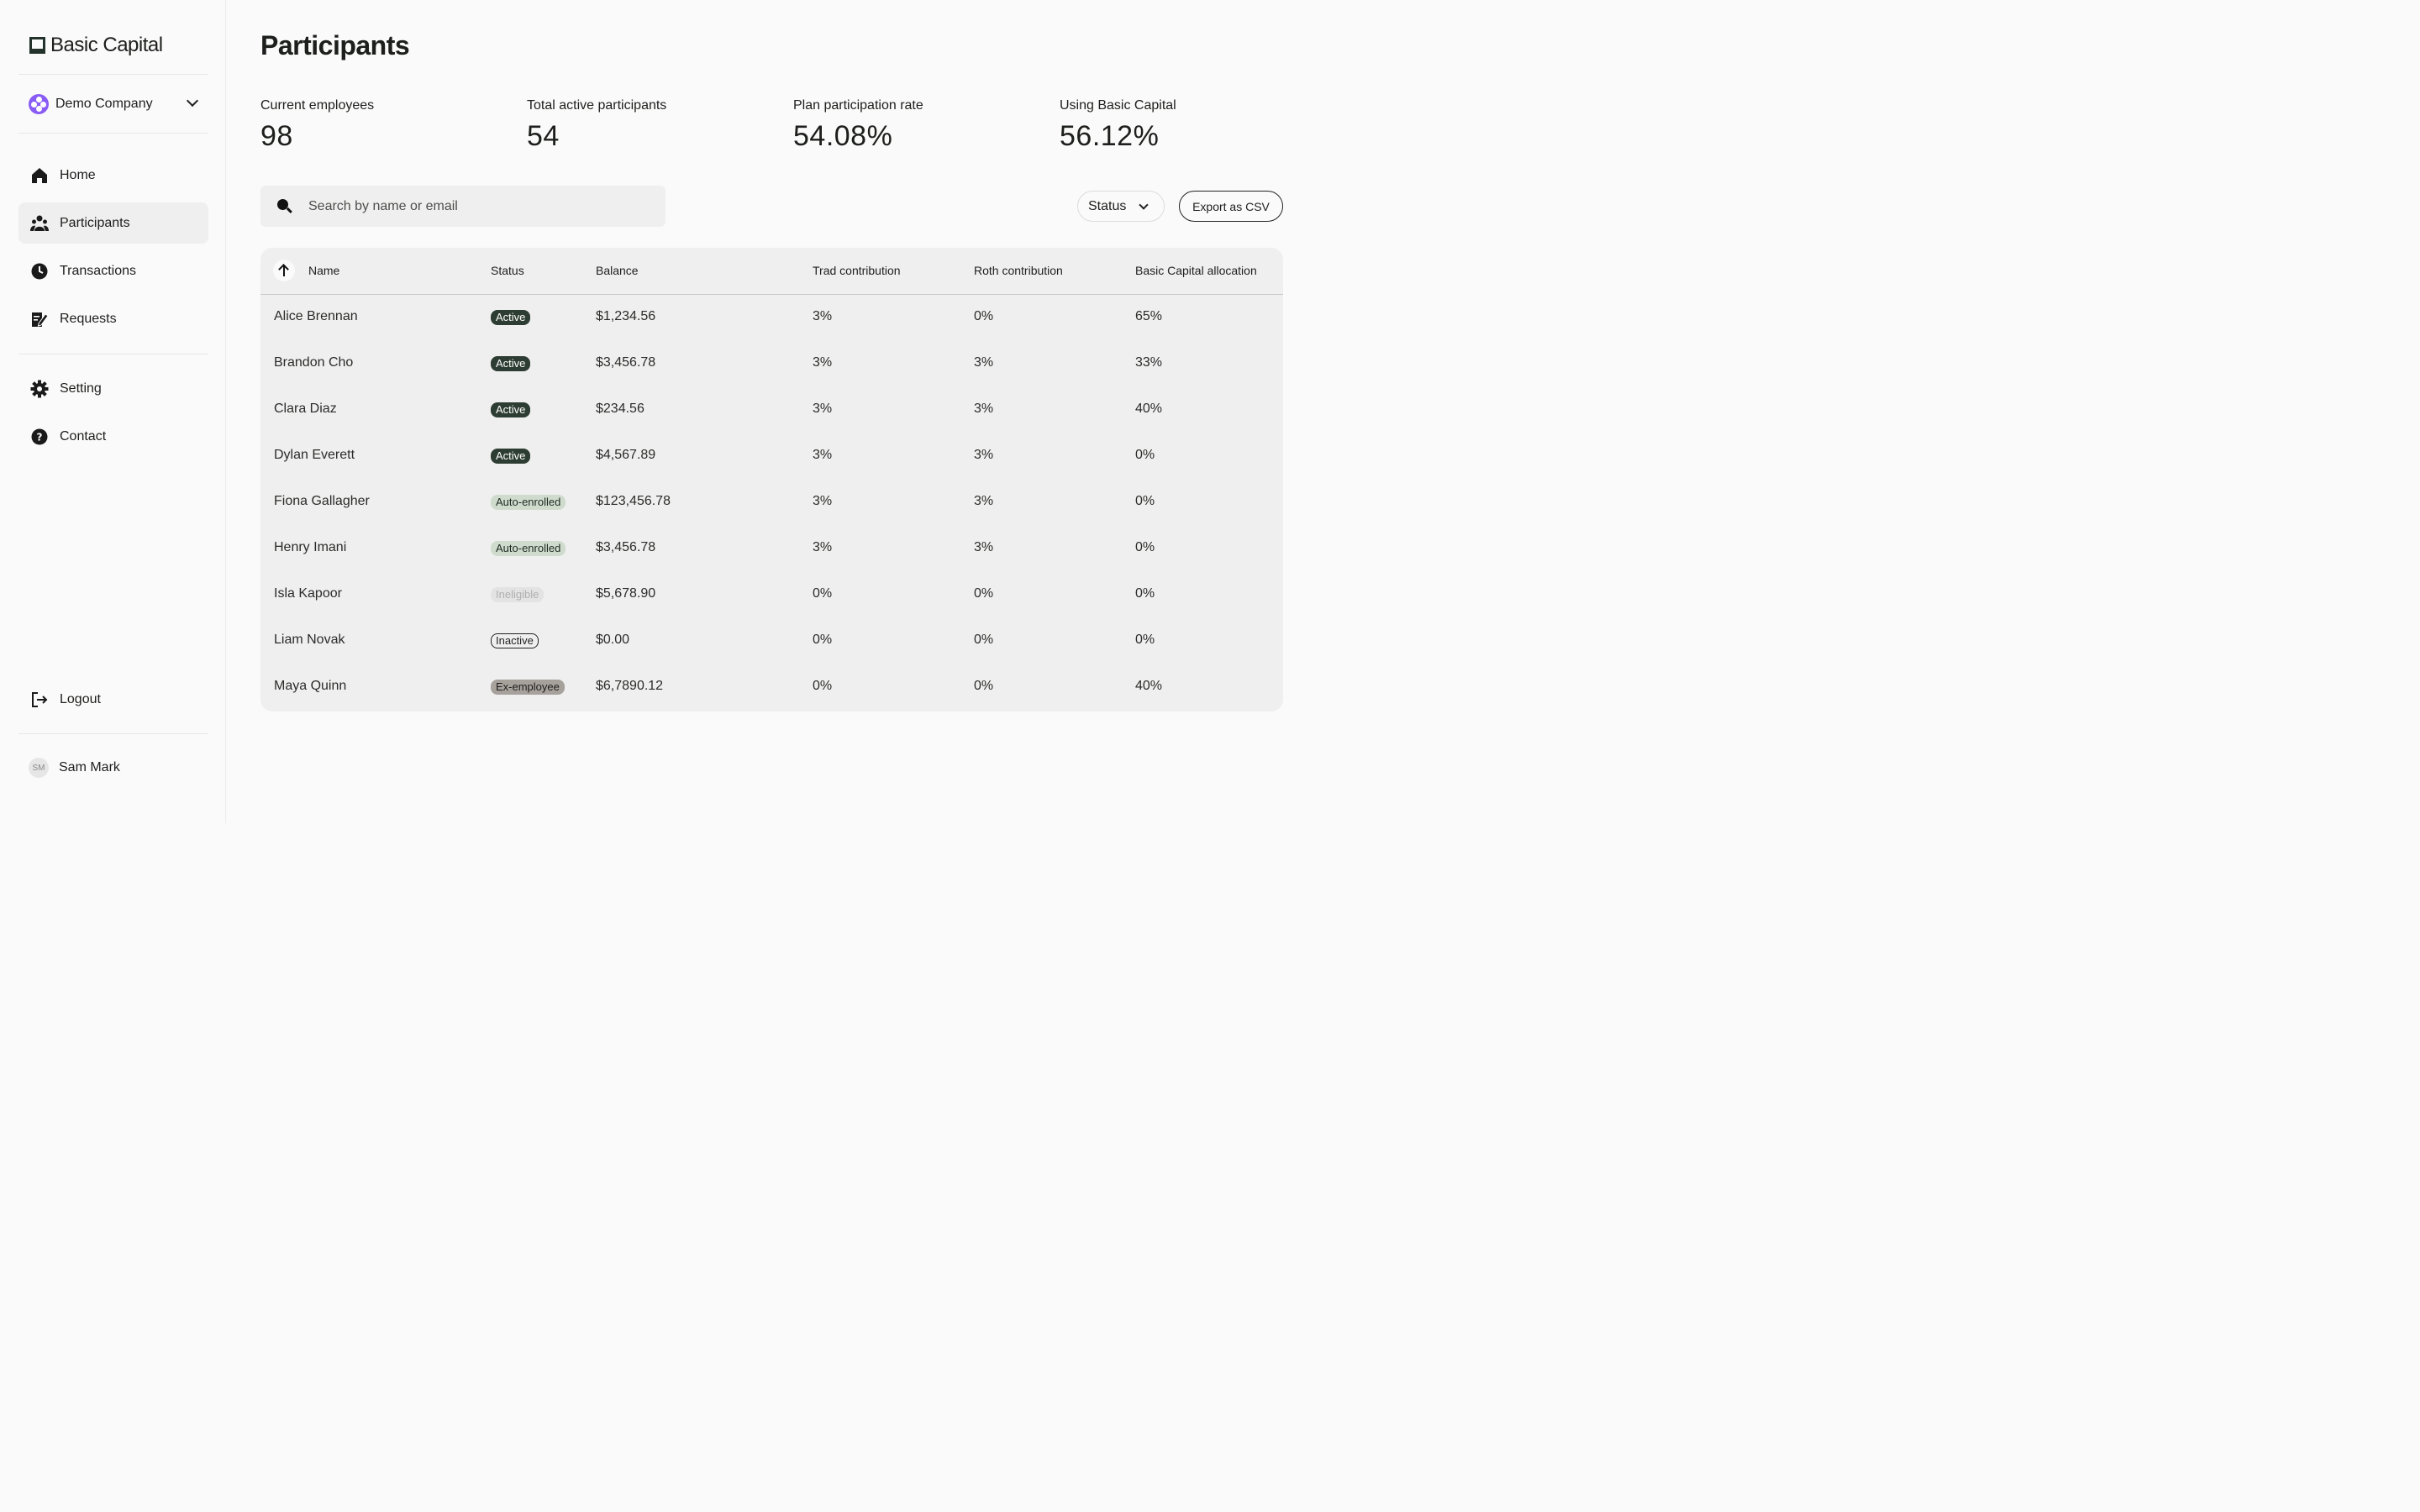 The image size is (2420, 1512). What do you see at coordinates (80, 698) in the screenshot?
I see `sidebar-item-label: Logout` at bounding box center [80, 698].